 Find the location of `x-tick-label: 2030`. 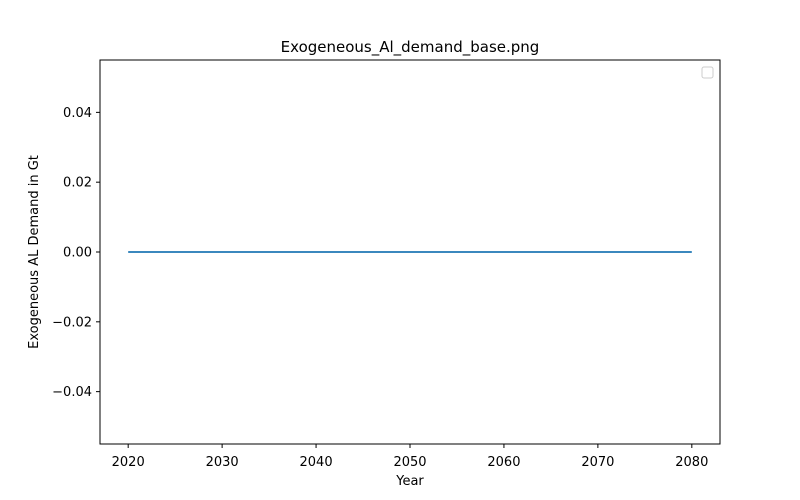

x-tick-label: 2030 is located at coordinates (222, 462).